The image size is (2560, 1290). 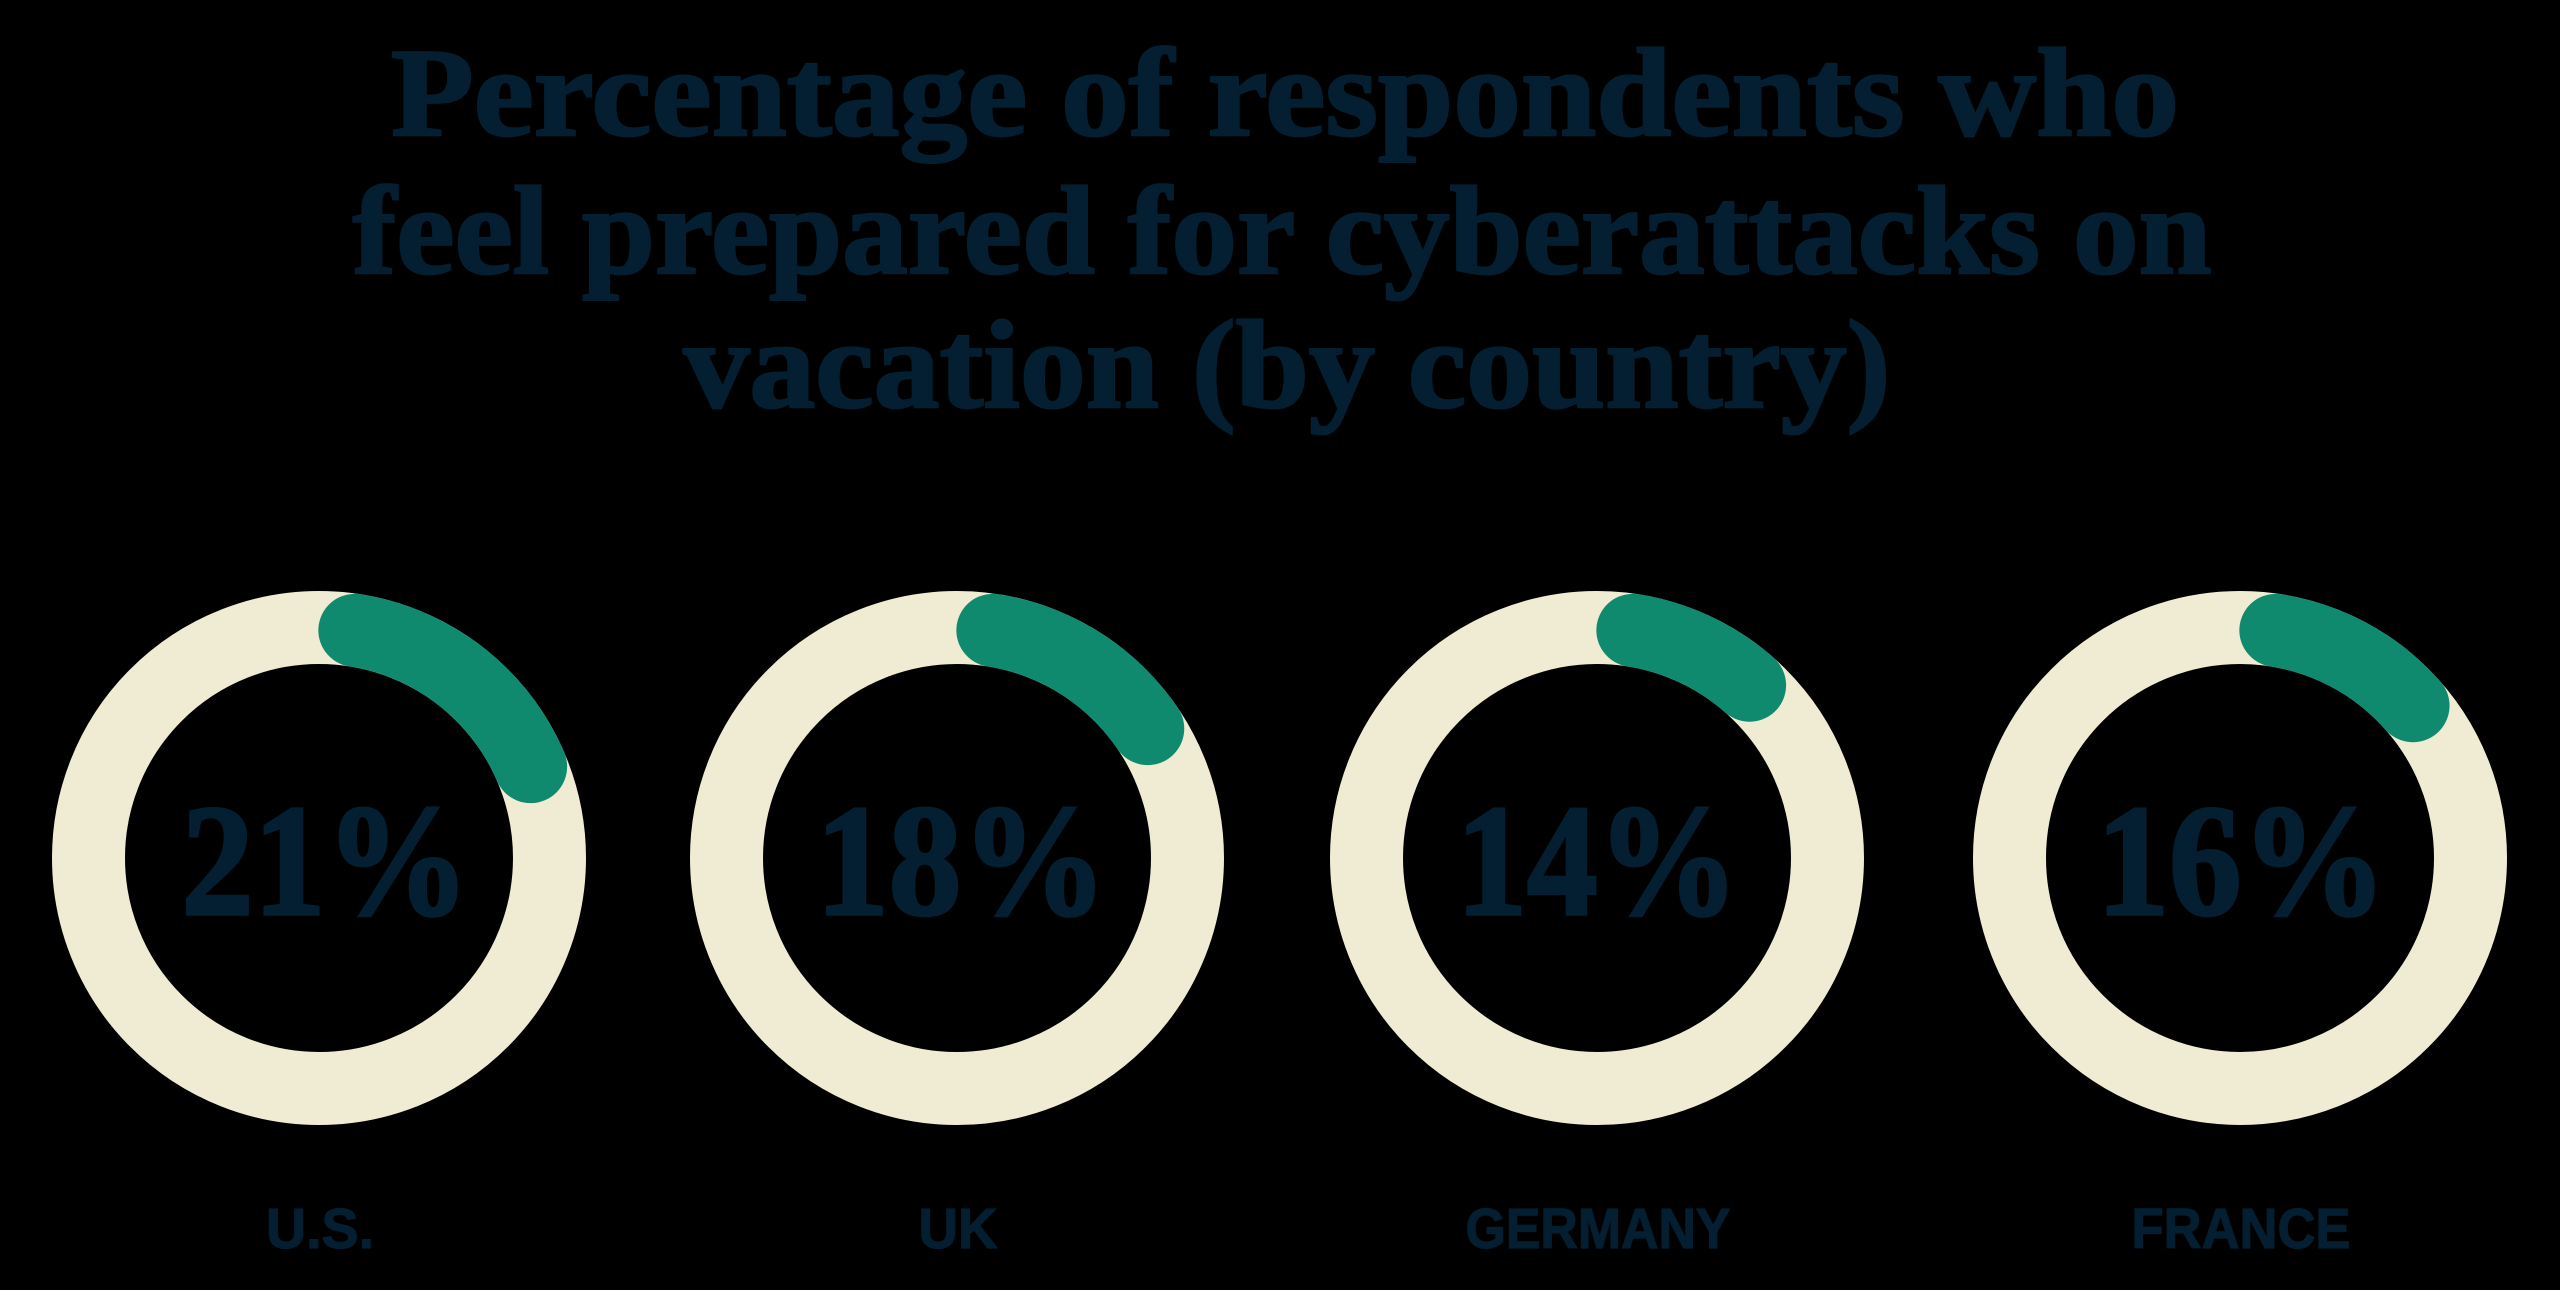 I want to click on svg-text: 16%, so click(x=2242, y=861).